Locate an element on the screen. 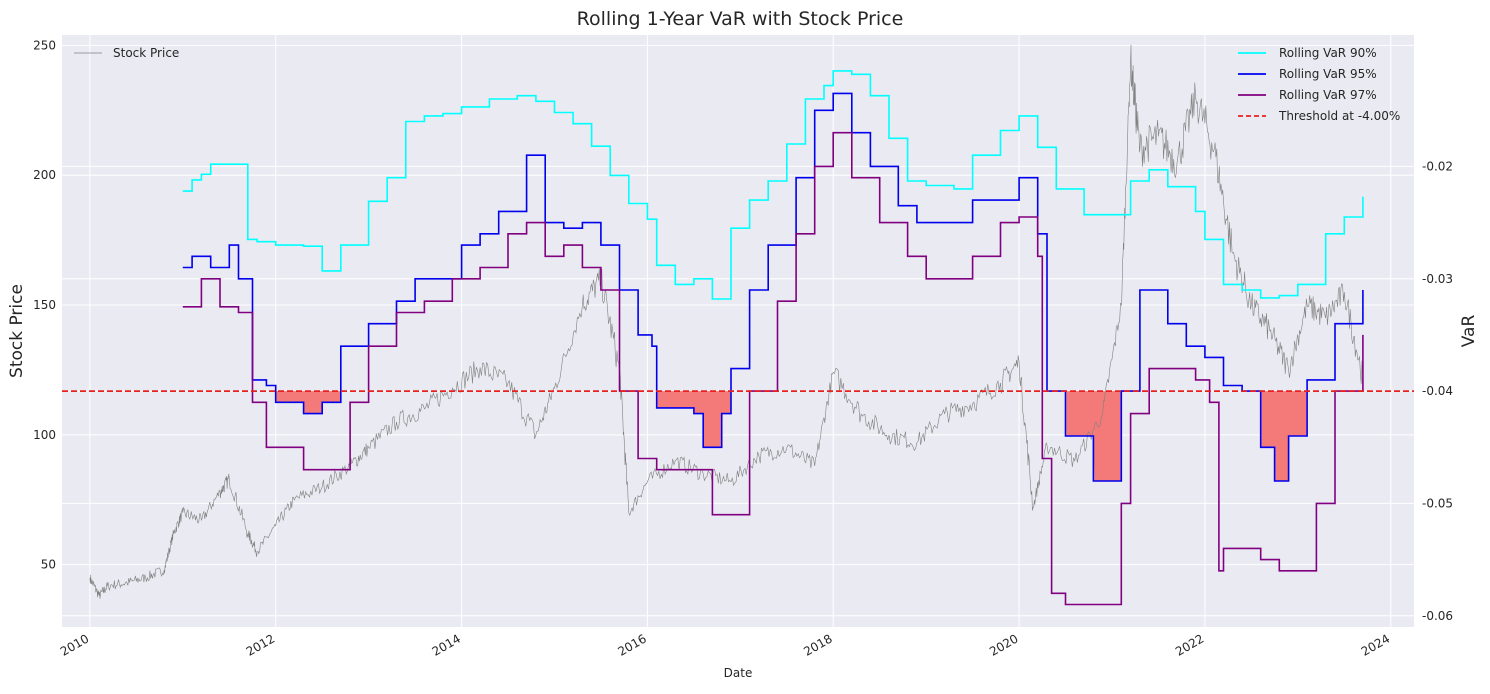 Image resolution: width=1490 pixels, height=694 pixels. y-left-tick-label-200: 200 is located at coordinates (44, 175).